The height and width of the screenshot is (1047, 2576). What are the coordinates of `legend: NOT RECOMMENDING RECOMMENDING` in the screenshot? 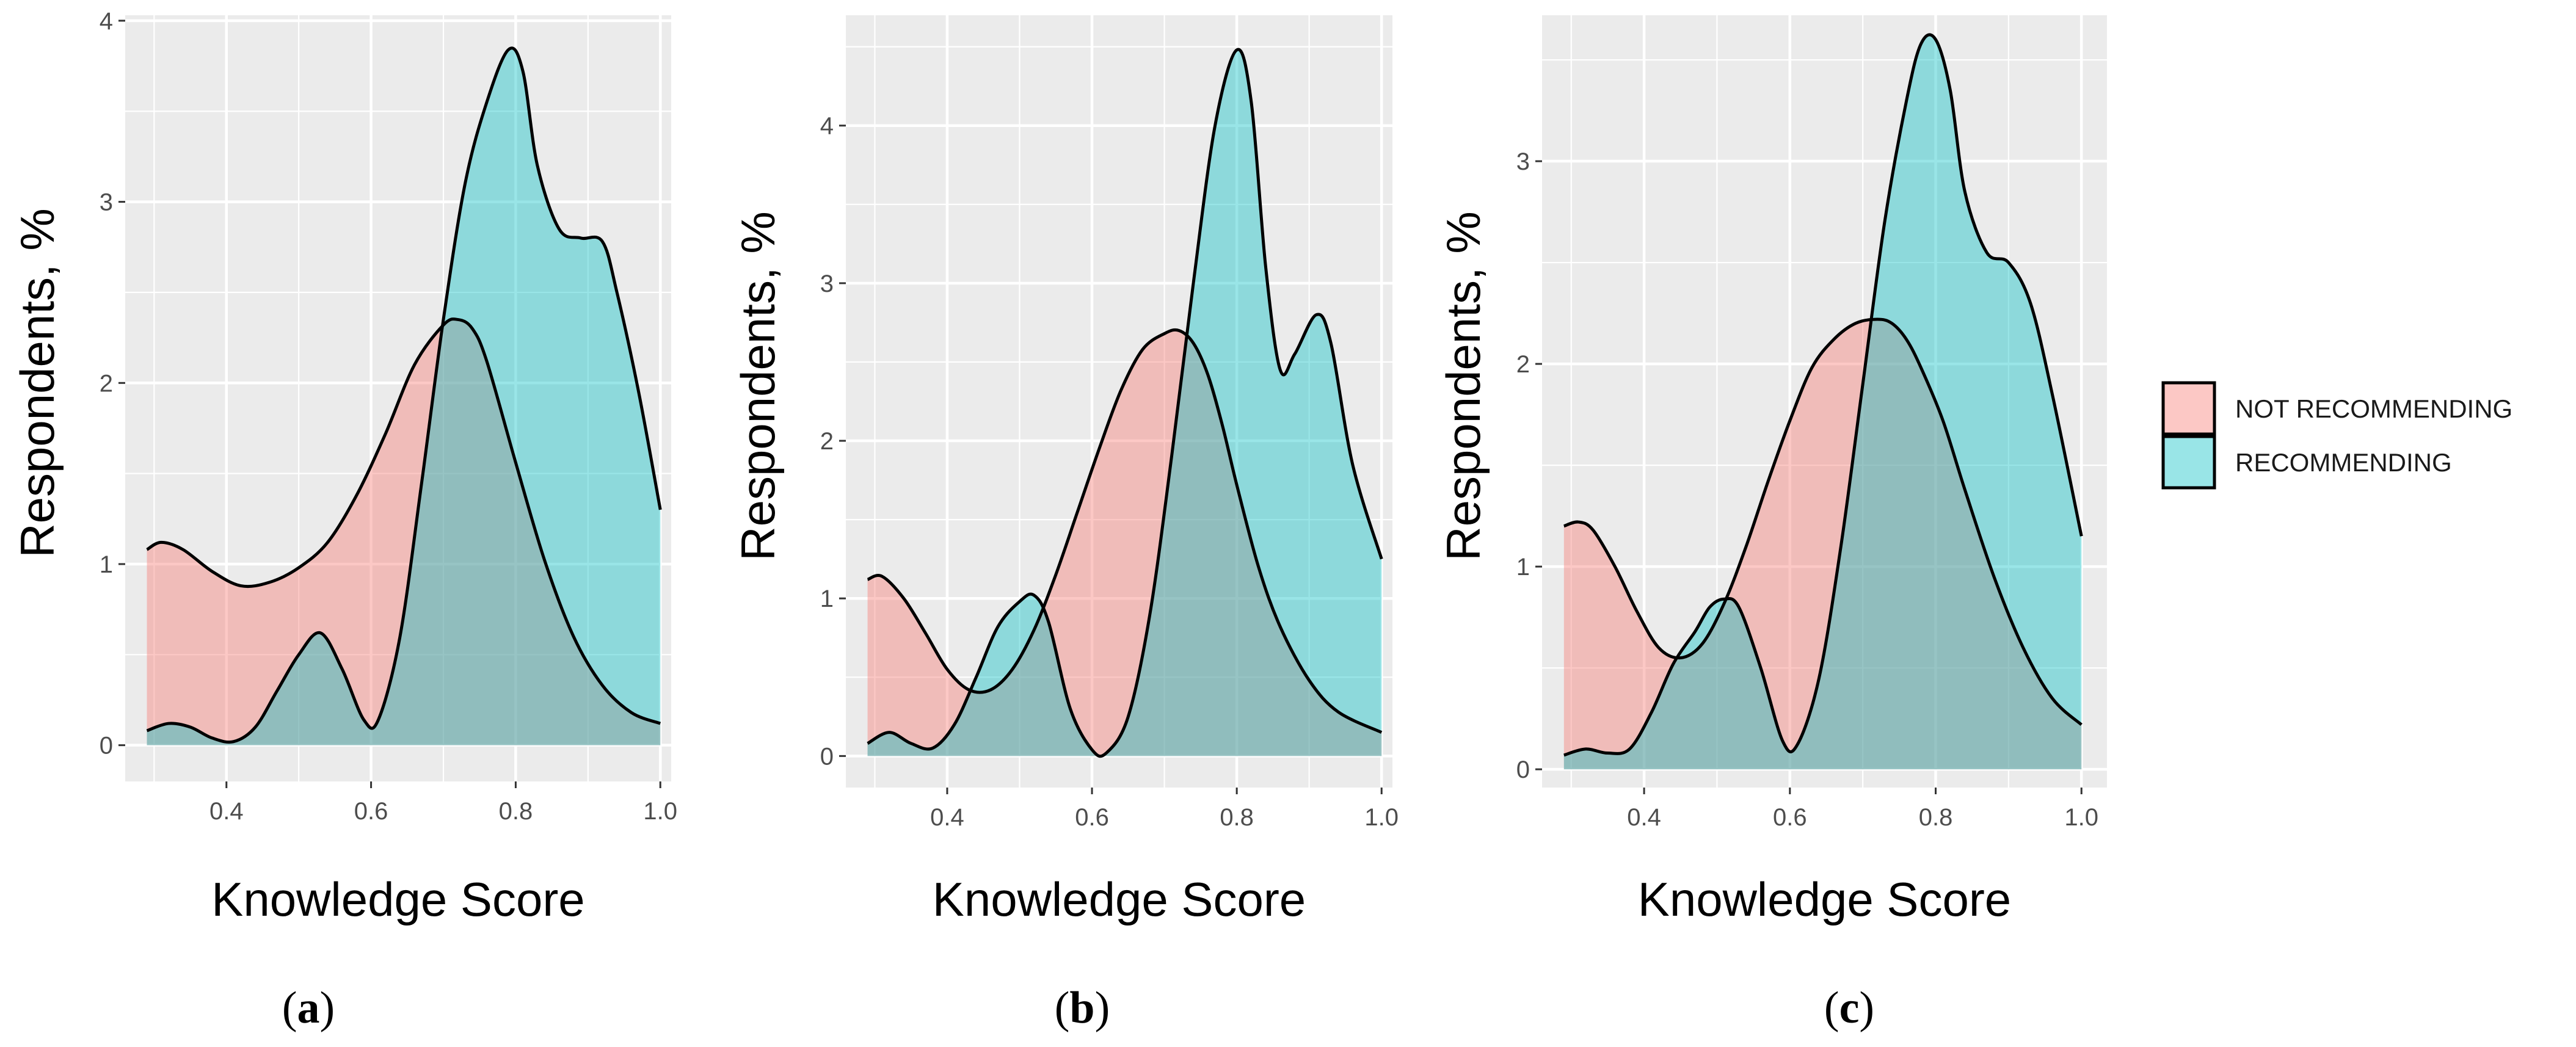 It's located at (2336, 435).